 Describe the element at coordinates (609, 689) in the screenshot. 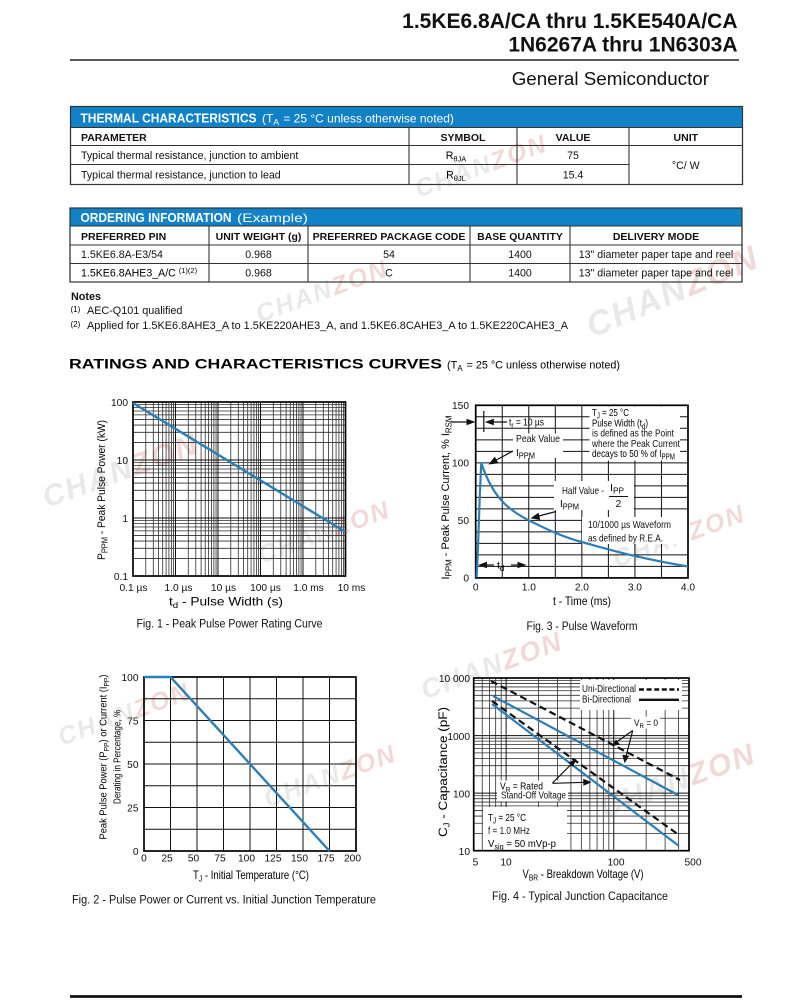

I see `svg-text: Uni-Directional` at that location.